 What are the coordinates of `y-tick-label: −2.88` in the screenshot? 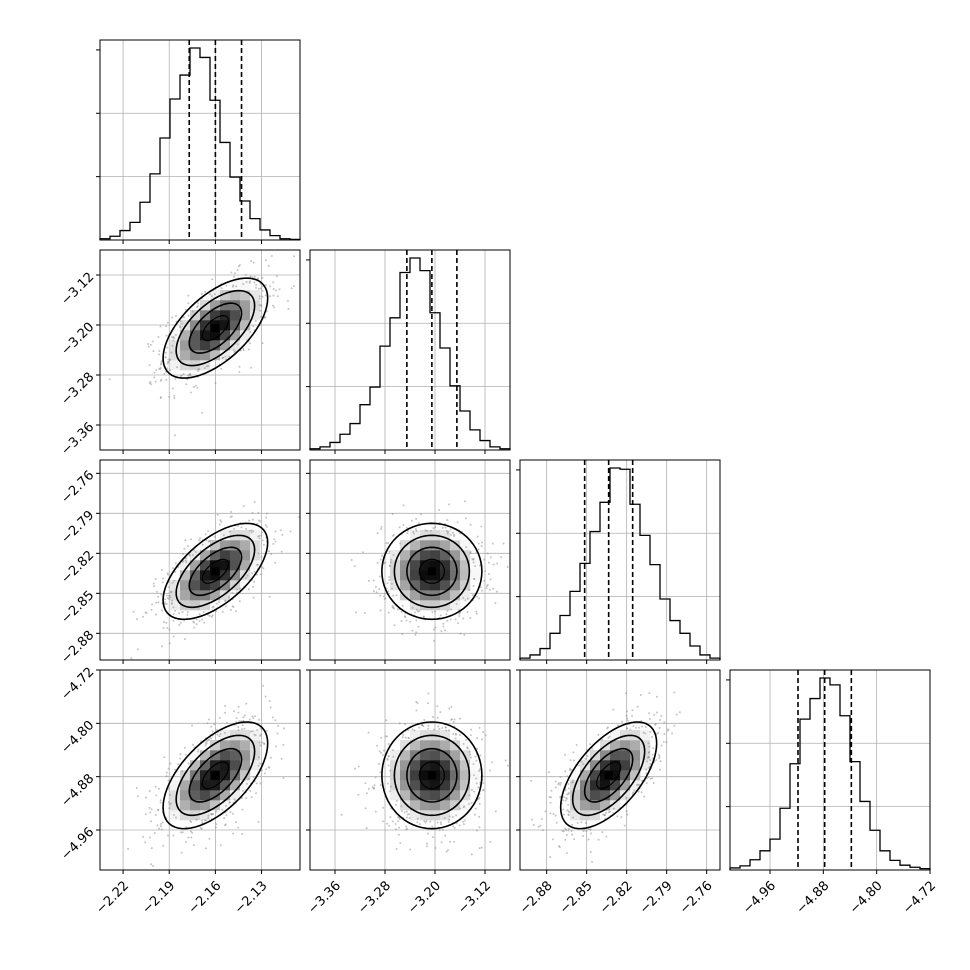 It's located at (78, 647).